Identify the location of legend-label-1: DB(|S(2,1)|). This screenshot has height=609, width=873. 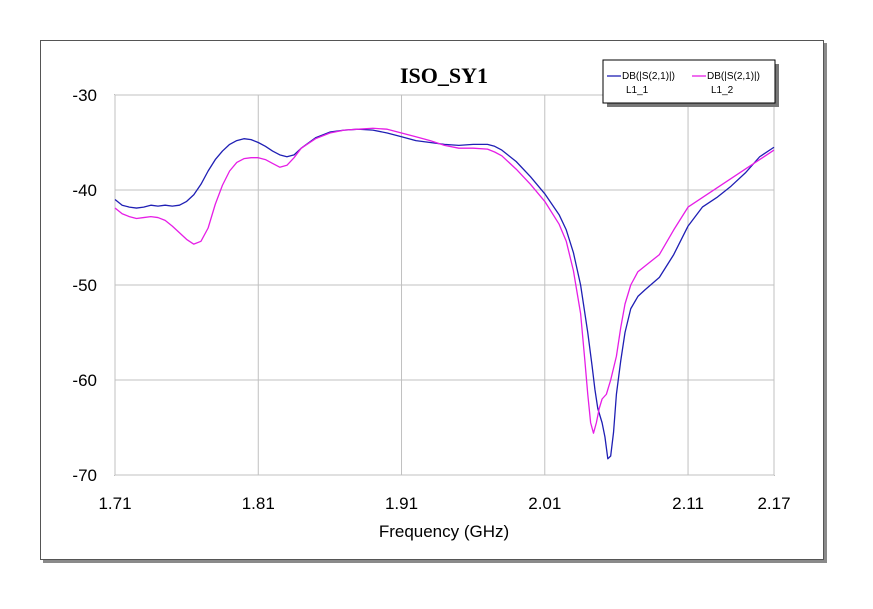
(648, 76).